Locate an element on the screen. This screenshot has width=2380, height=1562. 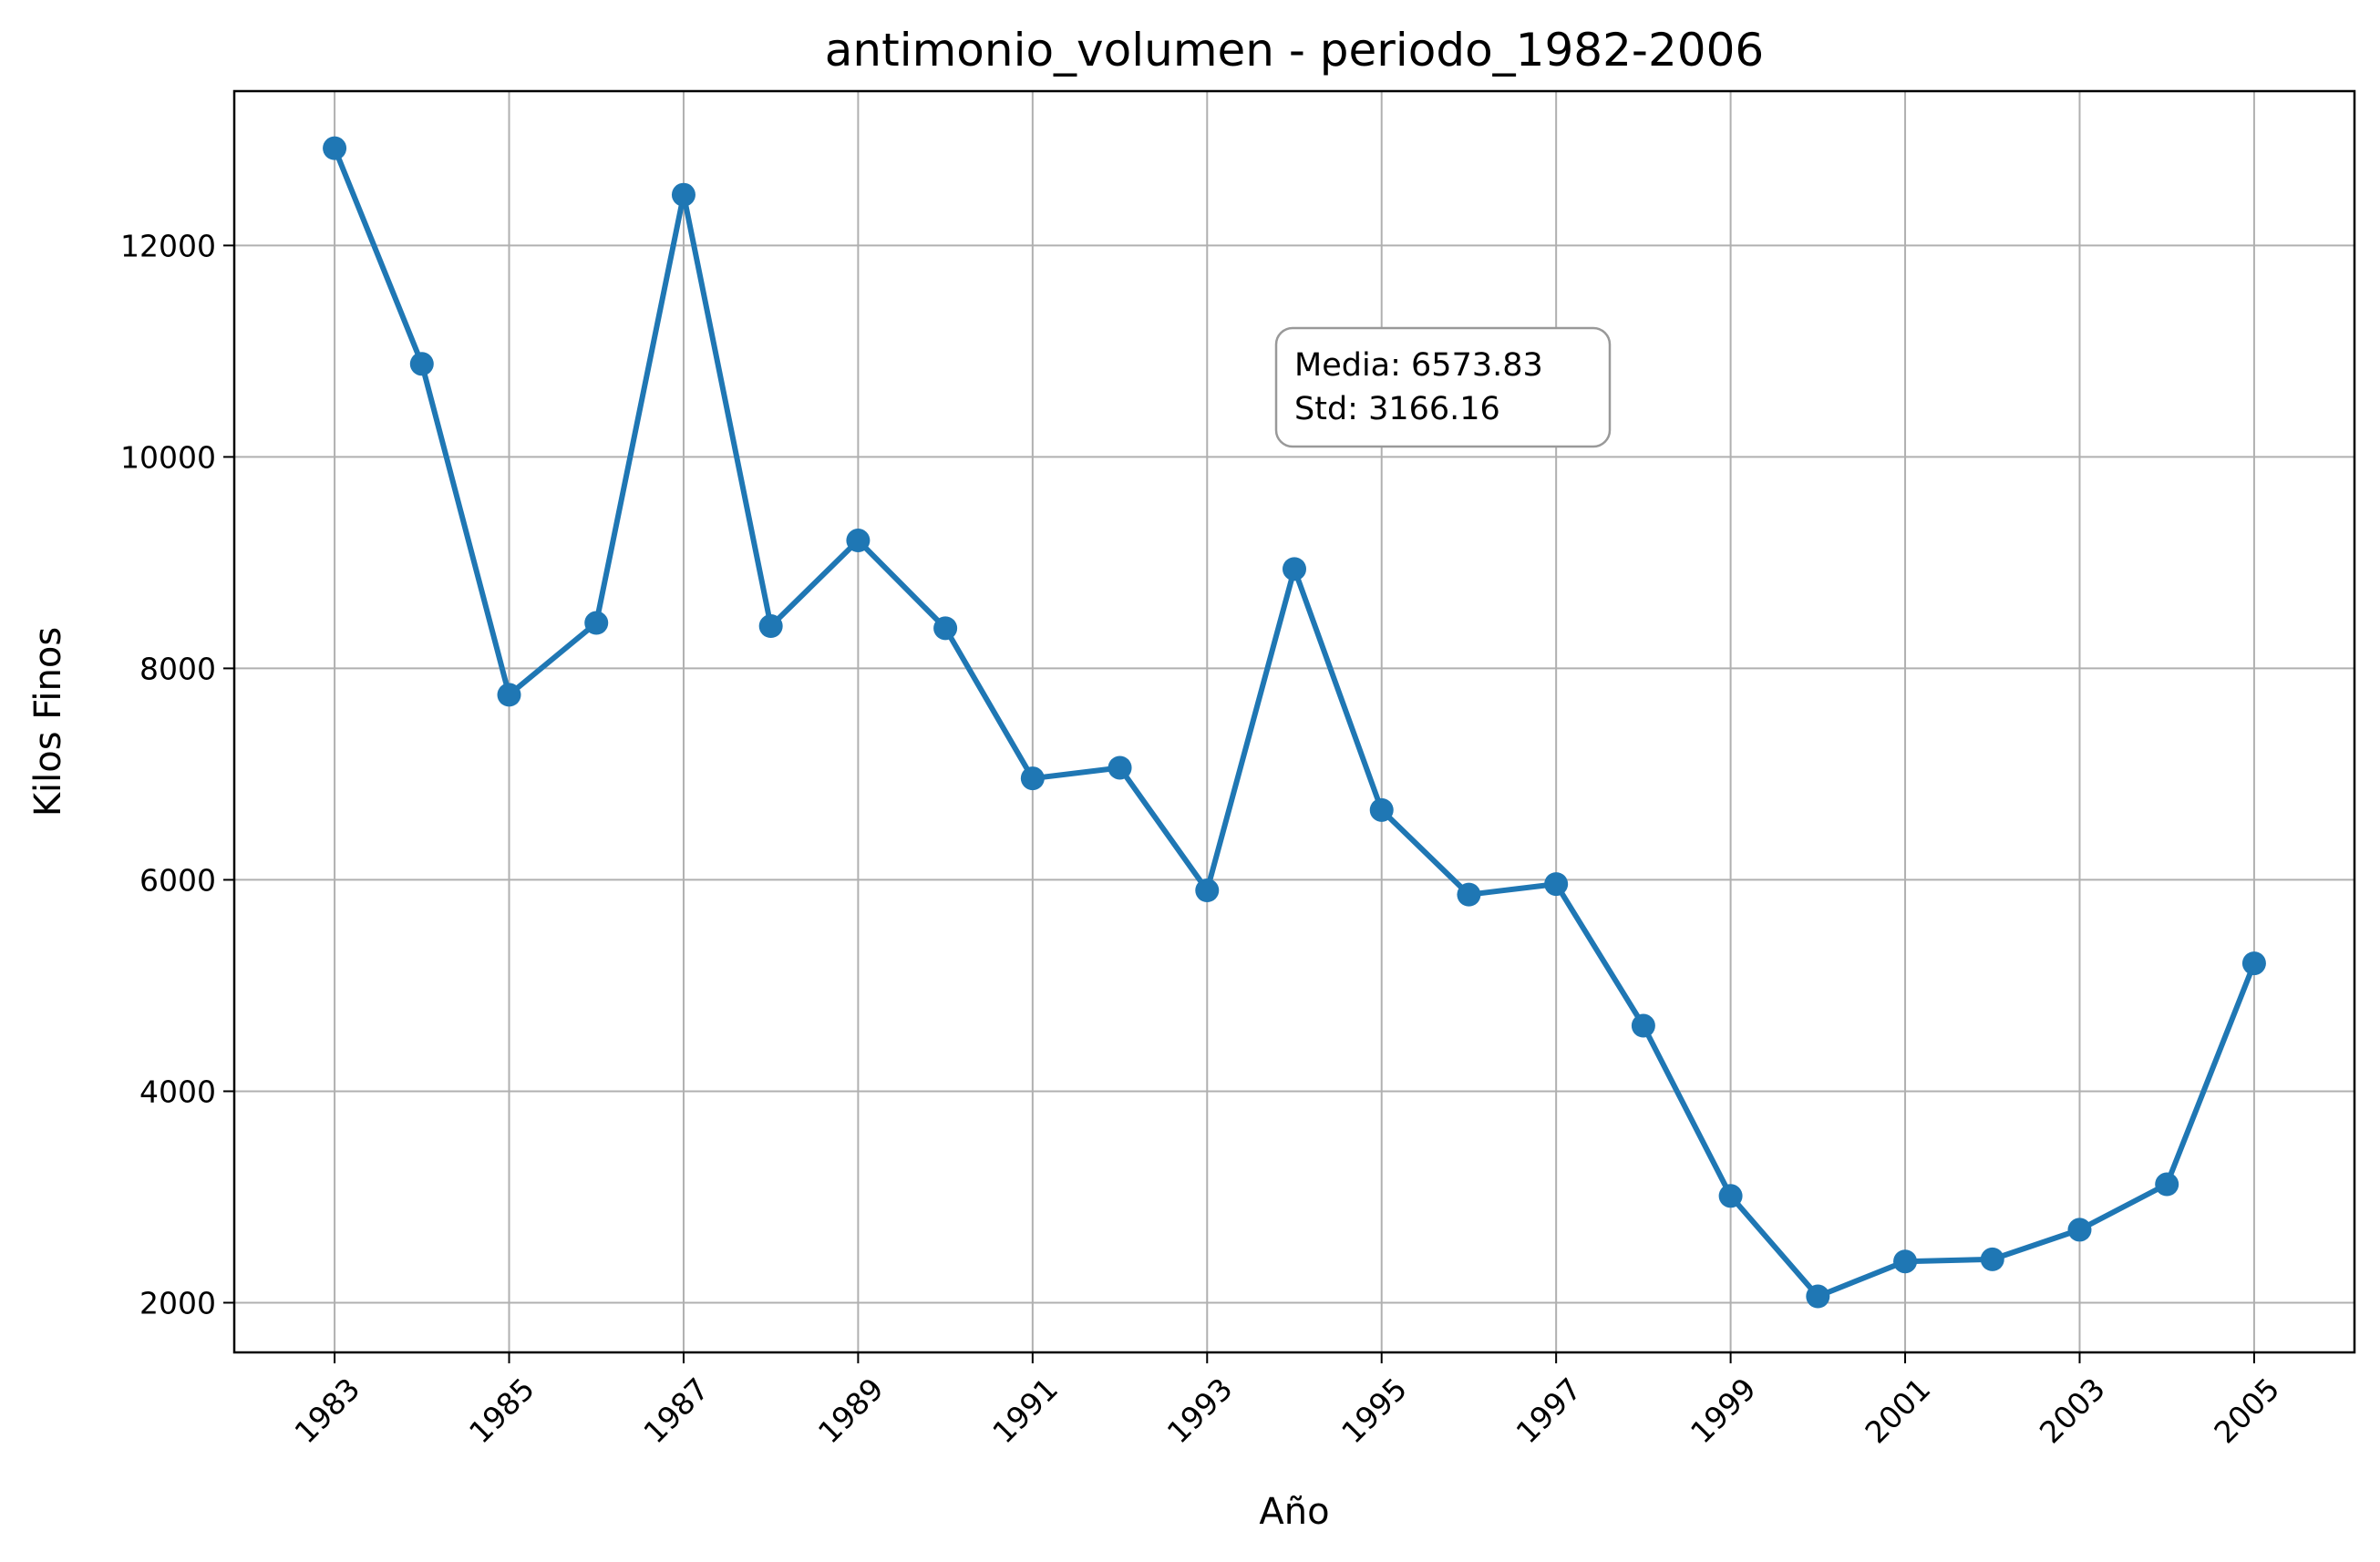
y-tick-label: 2000 is located at coordinates (178, 1303).